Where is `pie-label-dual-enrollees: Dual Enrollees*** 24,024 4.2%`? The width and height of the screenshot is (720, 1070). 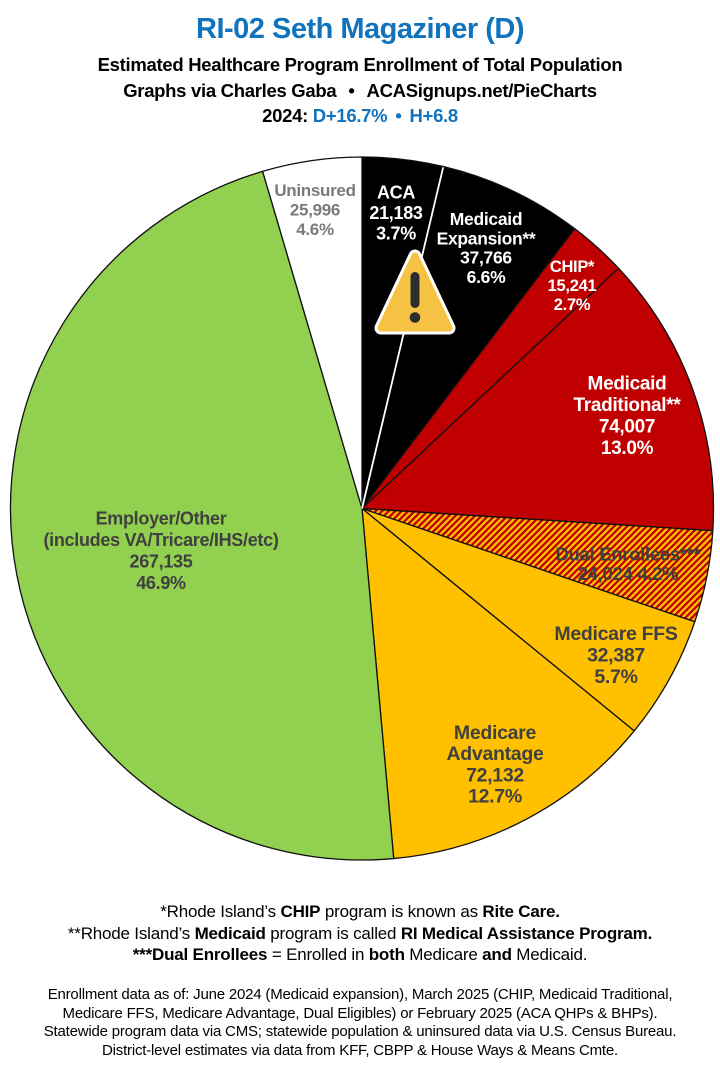 pie-label-dual-enrollees: Dual Enrollees*** 24,024 4.2% is located at coordinates (628, 564).